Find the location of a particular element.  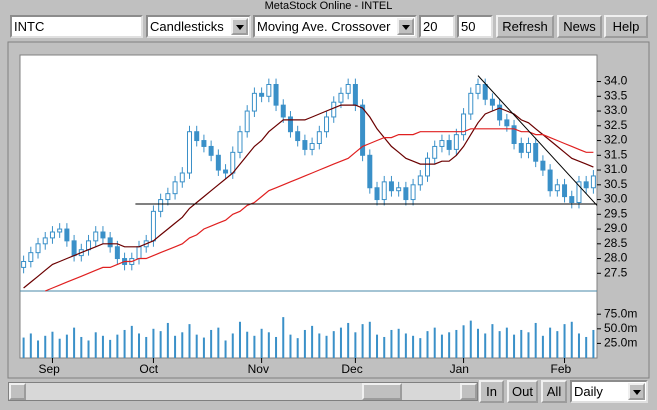

scroll-left is located at coordinates (17, 391).